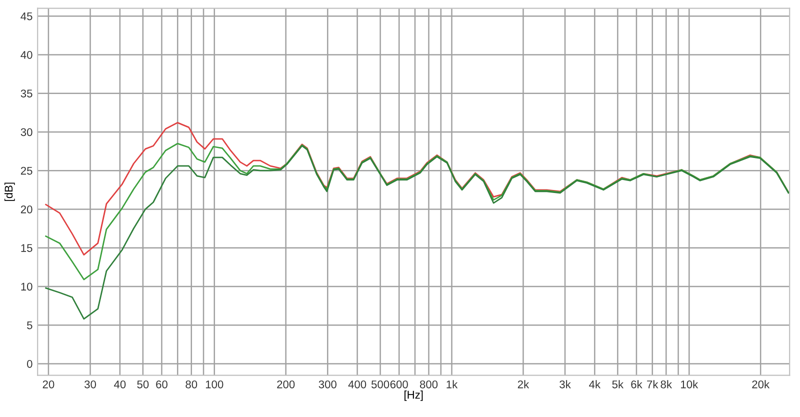  Describe the element at coordinates (761, 384) in the screenshot. I see `x-tick-label: 20k` at that location.